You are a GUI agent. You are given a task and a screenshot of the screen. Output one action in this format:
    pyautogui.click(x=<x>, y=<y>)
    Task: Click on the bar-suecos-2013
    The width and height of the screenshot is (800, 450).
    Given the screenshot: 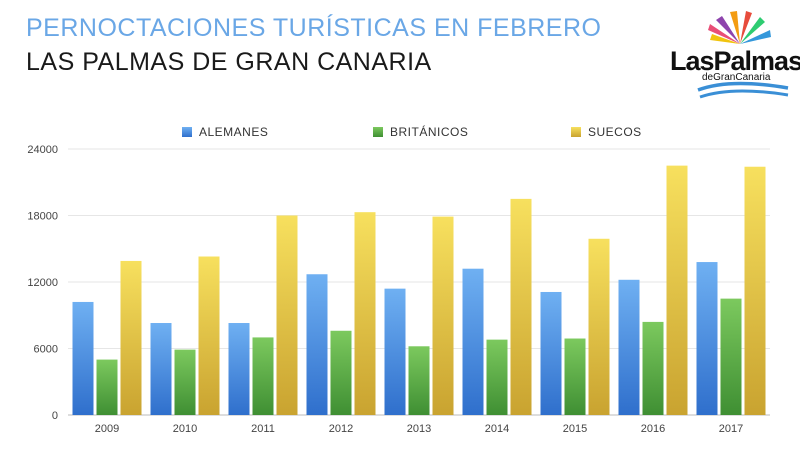 What is the action you would take?
    pyautogui.click(x=443, y=315)
    